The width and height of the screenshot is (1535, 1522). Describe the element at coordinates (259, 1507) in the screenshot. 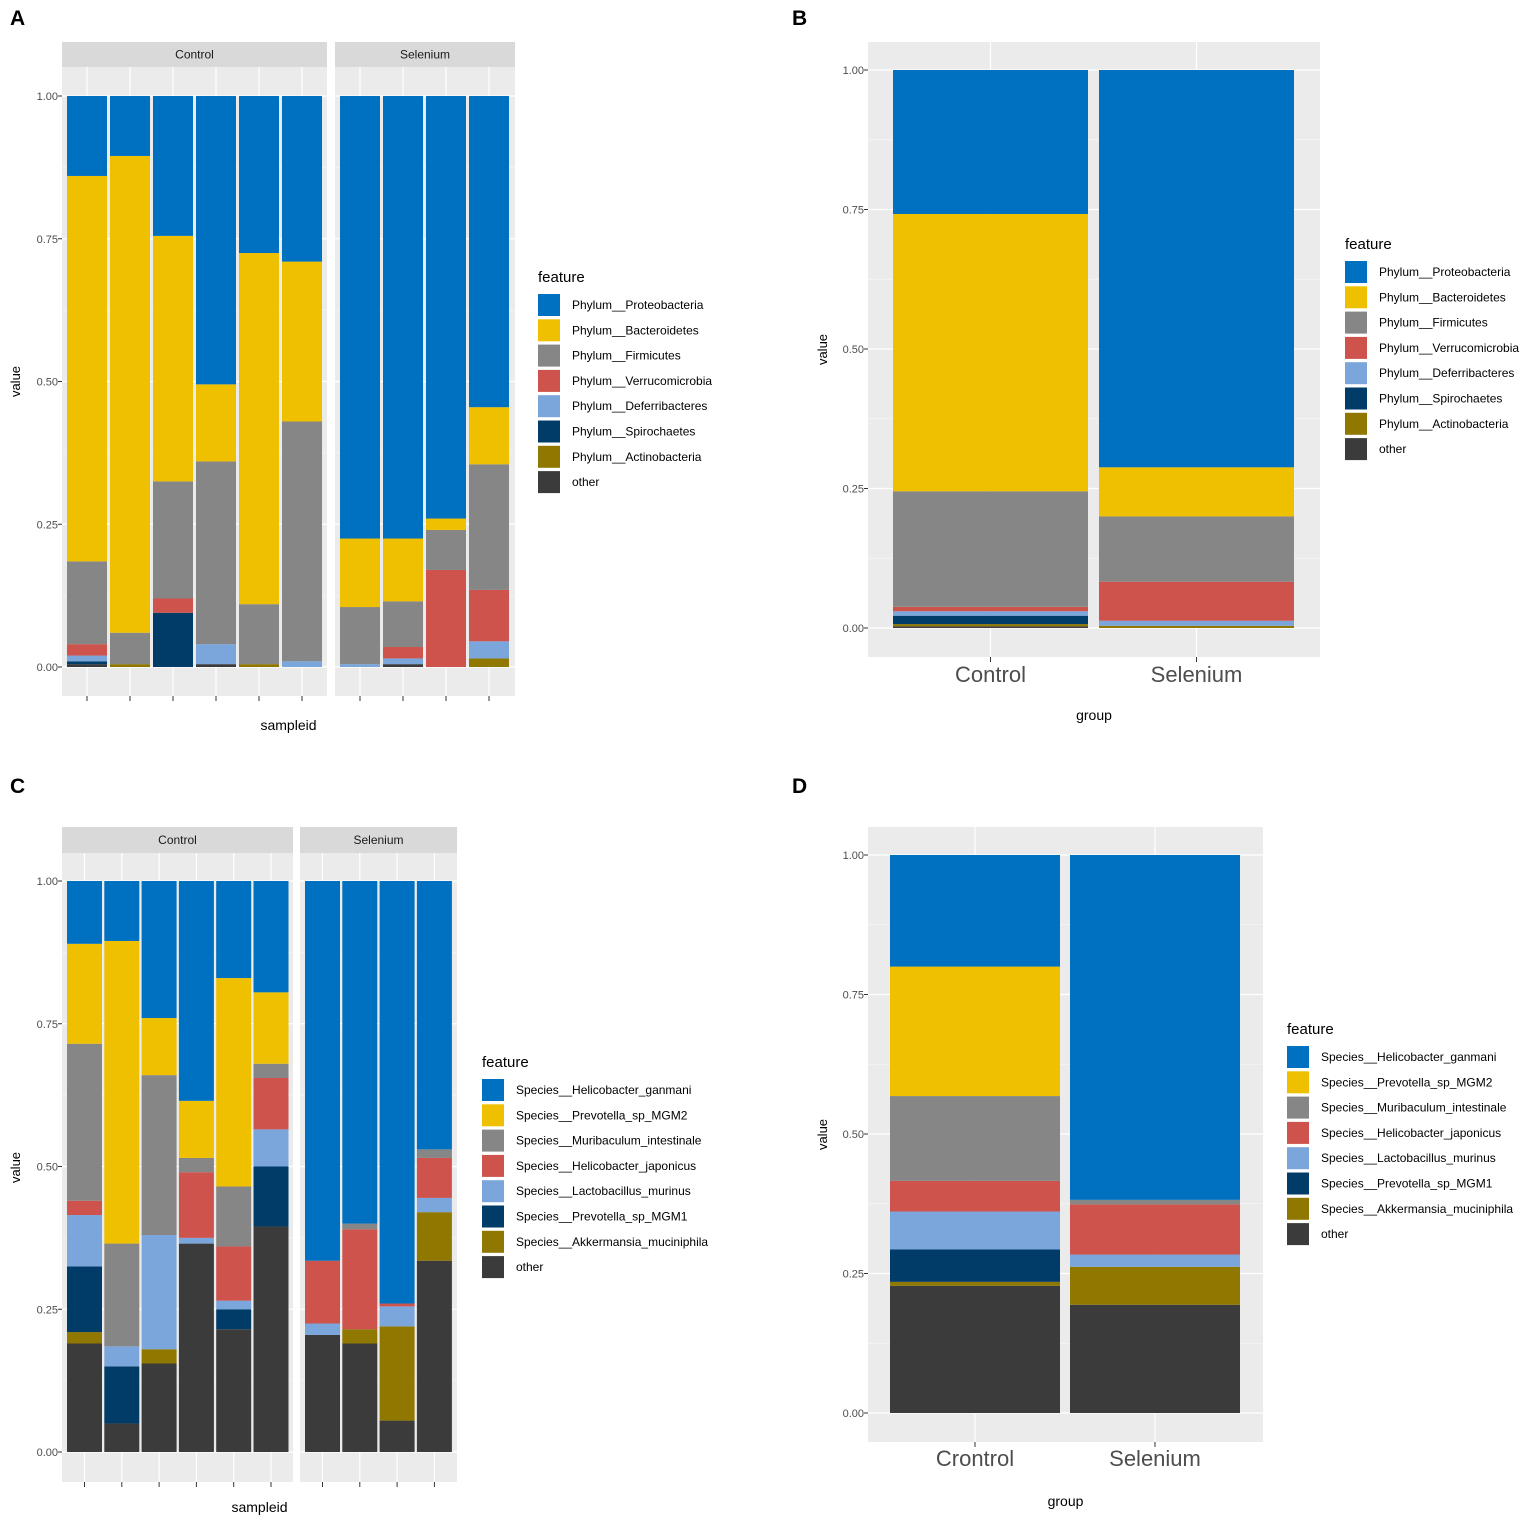

I see `x-axis-label: sampleid` at that location.